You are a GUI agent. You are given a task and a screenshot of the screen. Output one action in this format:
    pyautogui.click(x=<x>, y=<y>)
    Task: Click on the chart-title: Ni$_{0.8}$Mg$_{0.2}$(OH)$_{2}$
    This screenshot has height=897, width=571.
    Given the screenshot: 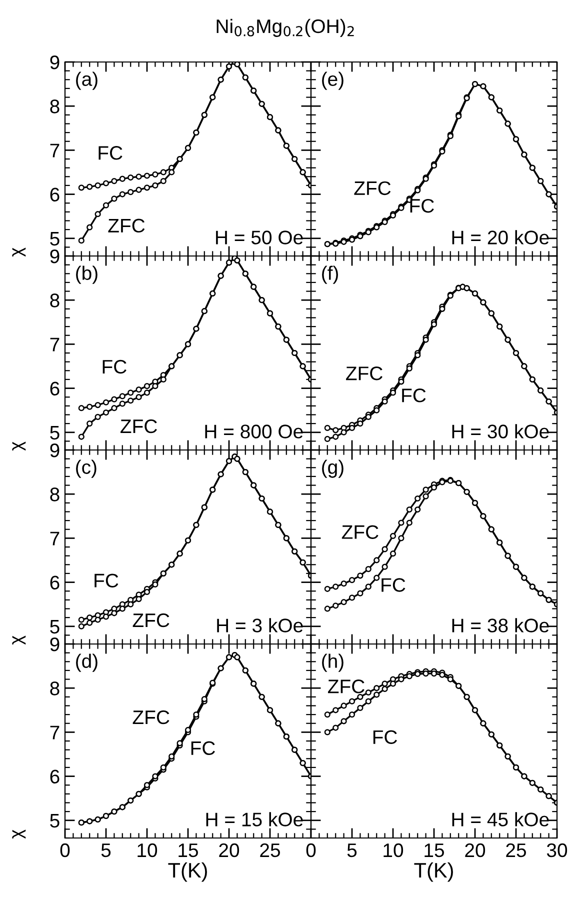 What is the action you would take?
    pyautogui.click(x=285, y=27)
    